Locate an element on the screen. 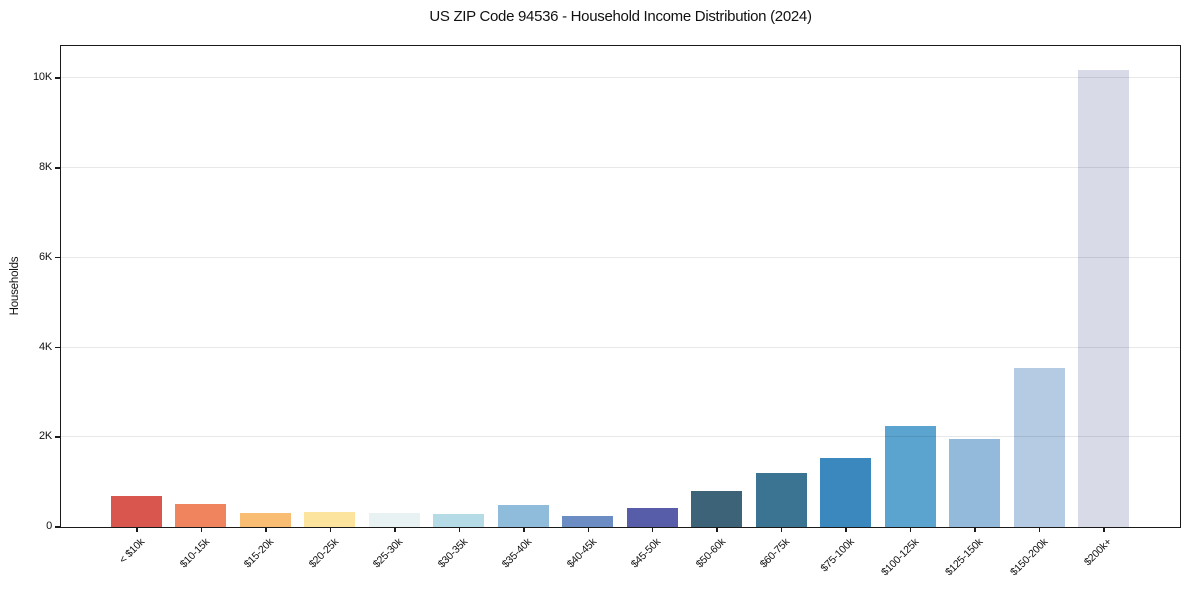 Image resolution: width=1189 pixels, height=590 pixels. x-tick-label-40-45k: $40-45k is located at coordinates (581, 553).